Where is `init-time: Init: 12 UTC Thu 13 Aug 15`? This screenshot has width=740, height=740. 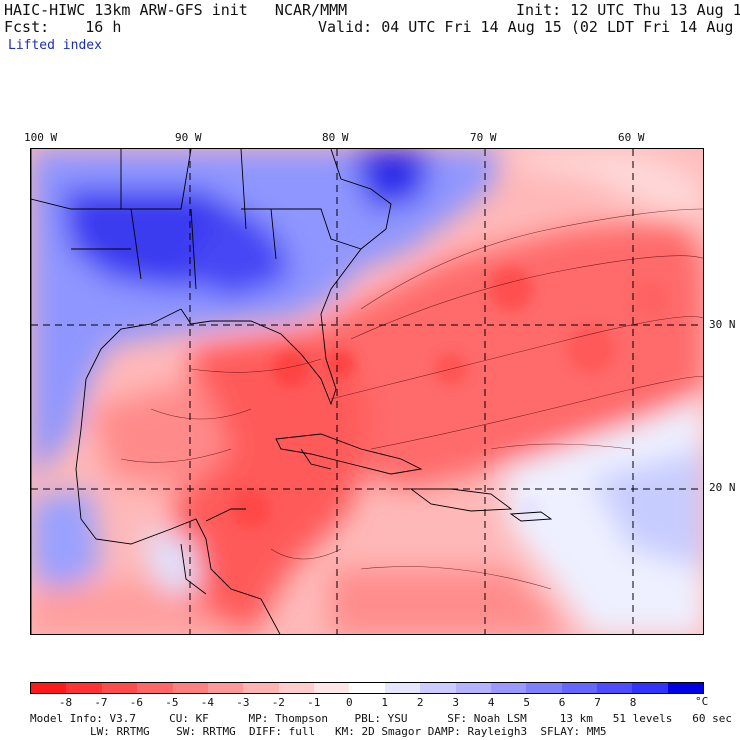 init-time: Init: 12 UTC Thu 13 Aug 15 is located at coordinates (628, 10).